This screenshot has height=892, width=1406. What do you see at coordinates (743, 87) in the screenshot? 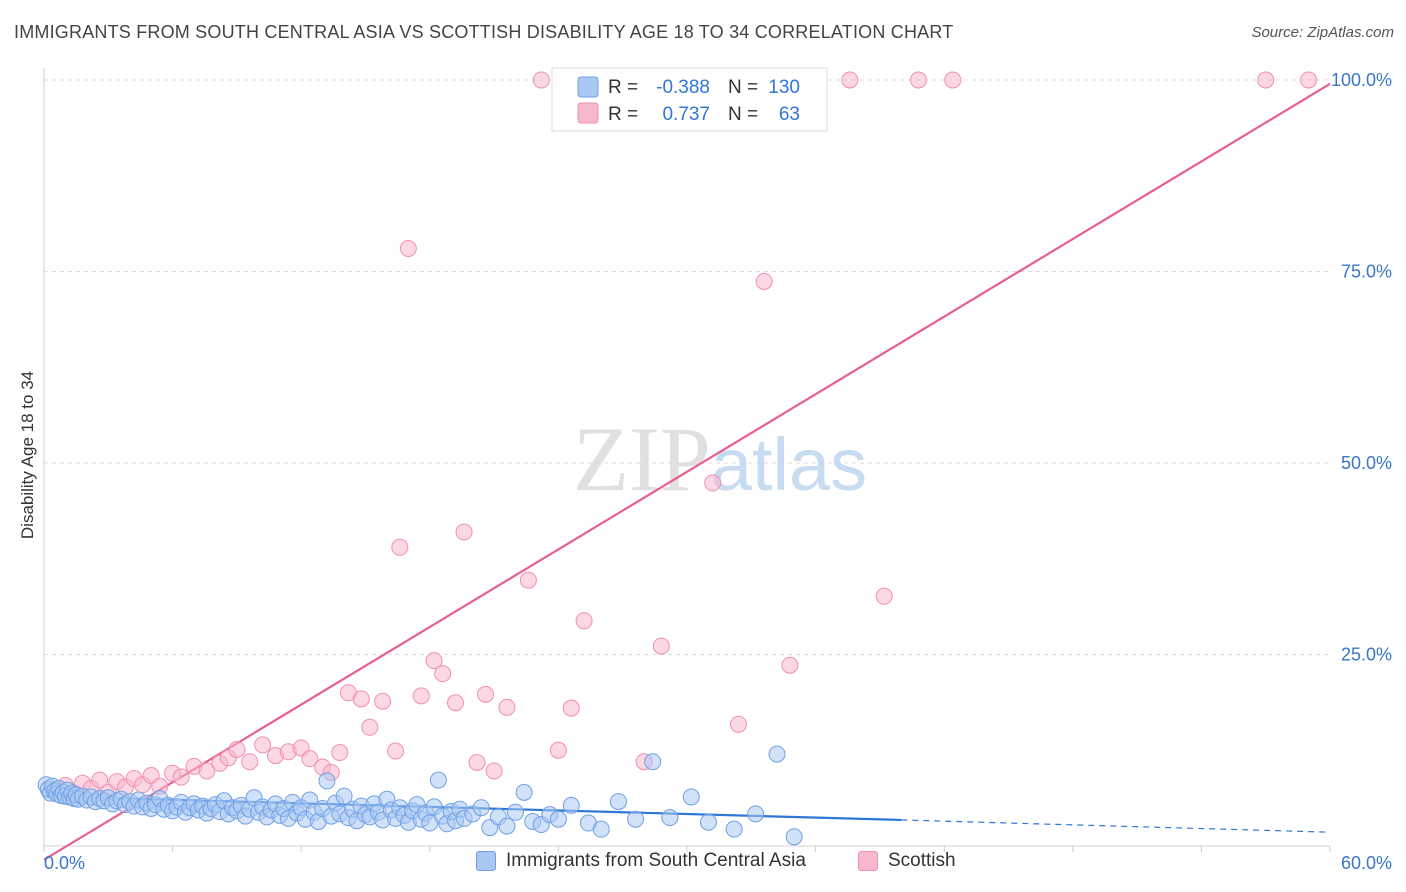
I see `legend-n-label-0: N =` at bounding box center [743, 87].